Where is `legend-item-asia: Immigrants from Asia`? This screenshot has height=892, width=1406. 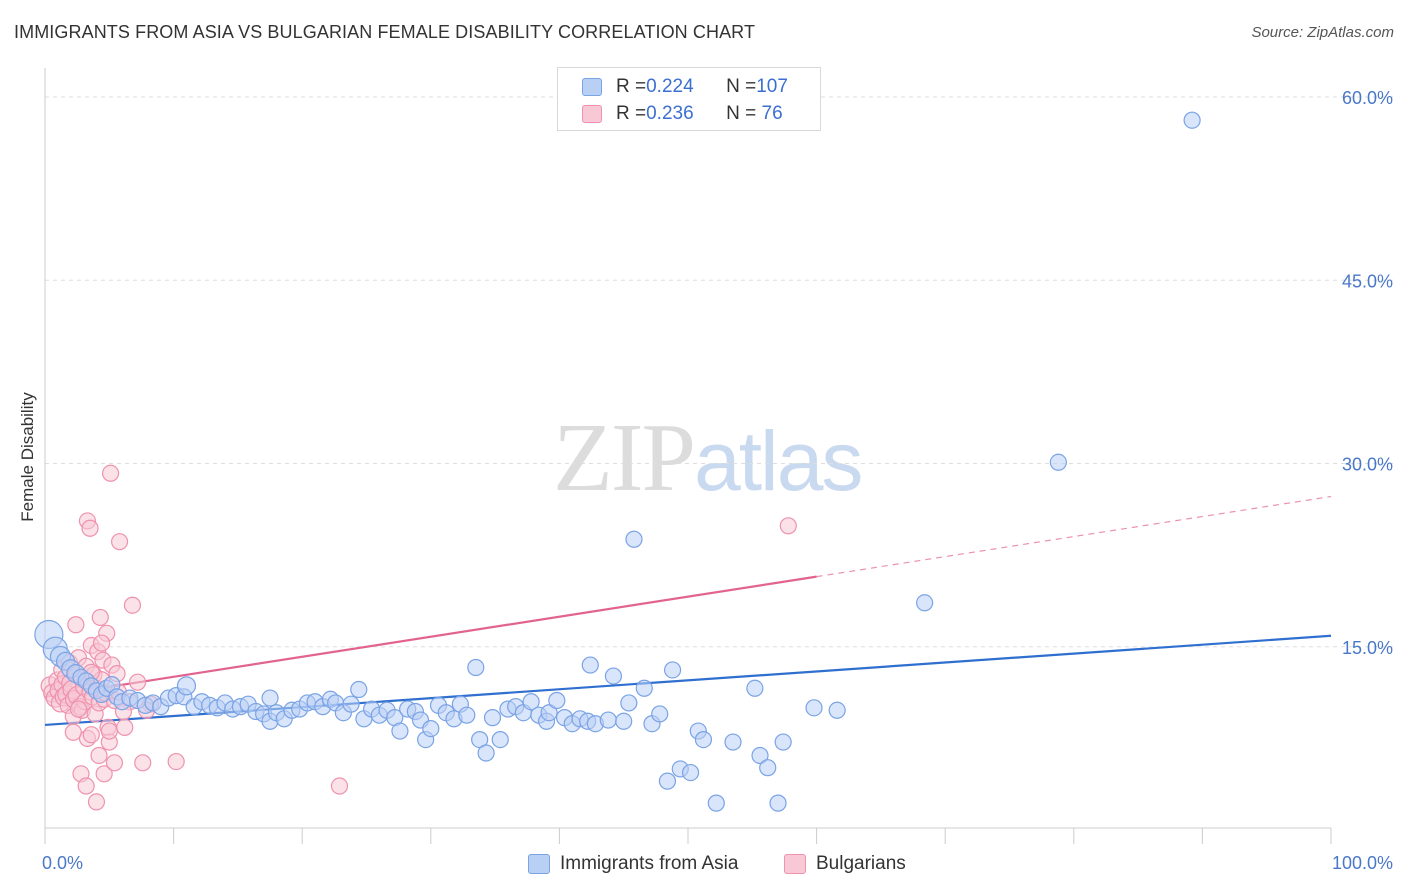
legend-item-asia: Immigrants from Asia is located at coordinates (633, 864).